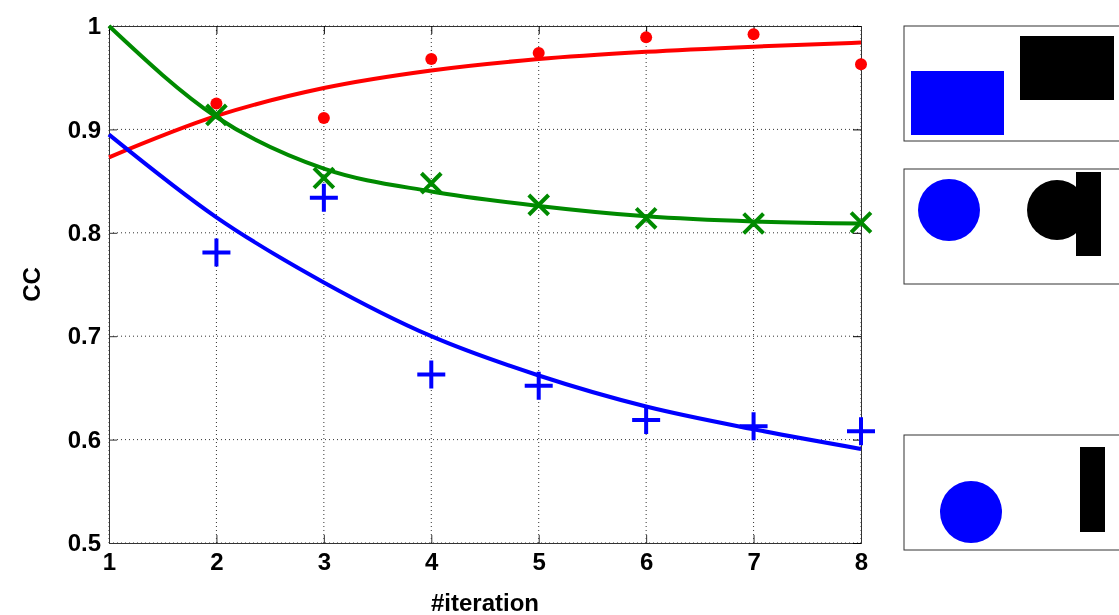 The height and width of the screenshot is (615, 1119). I want to click on x-axis-title: #iteration, so click(485, 602).